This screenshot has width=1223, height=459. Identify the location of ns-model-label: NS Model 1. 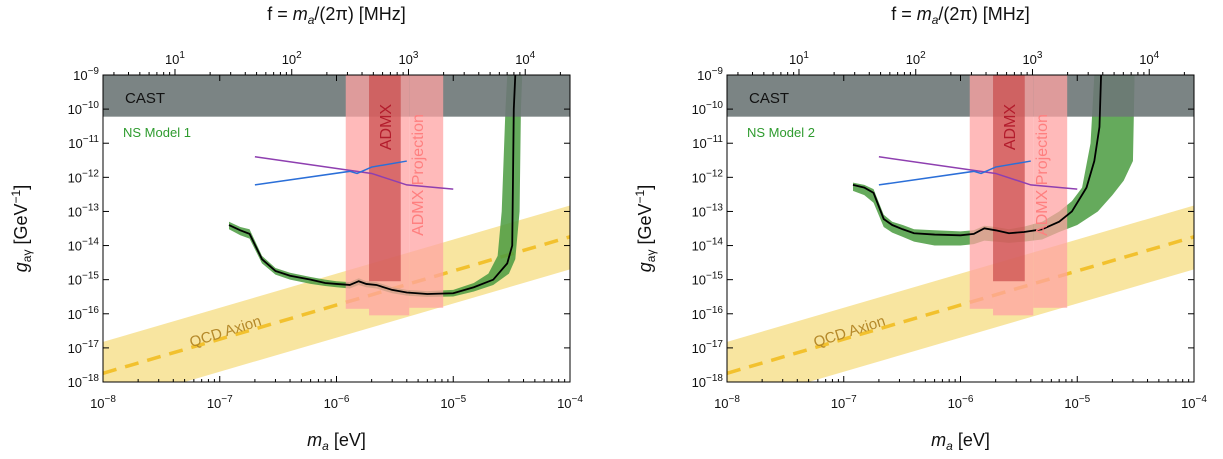
(157, 132).